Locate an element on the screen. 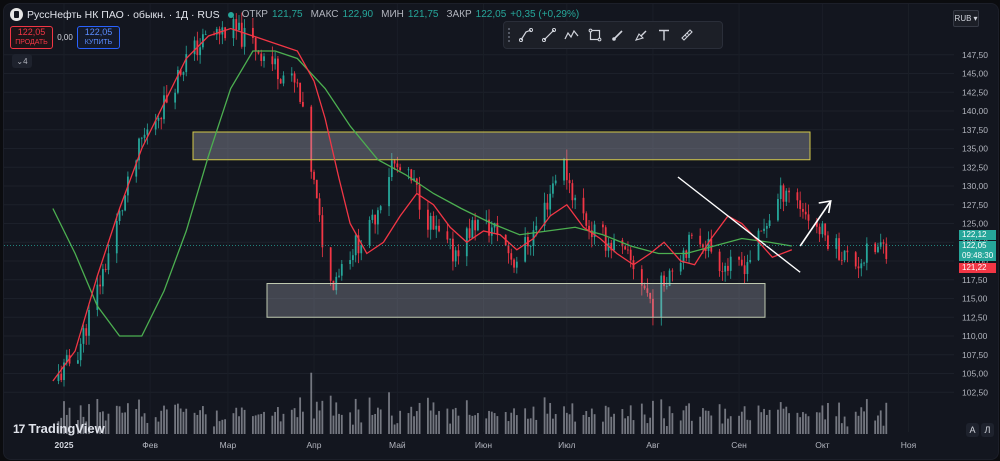 Image resolution: width=1000 pixels, height=461 pixels. symbol-title: РуссНефть НК ПАО · обыкн. · 1Д · RUS is located at coordinates (123, 14).